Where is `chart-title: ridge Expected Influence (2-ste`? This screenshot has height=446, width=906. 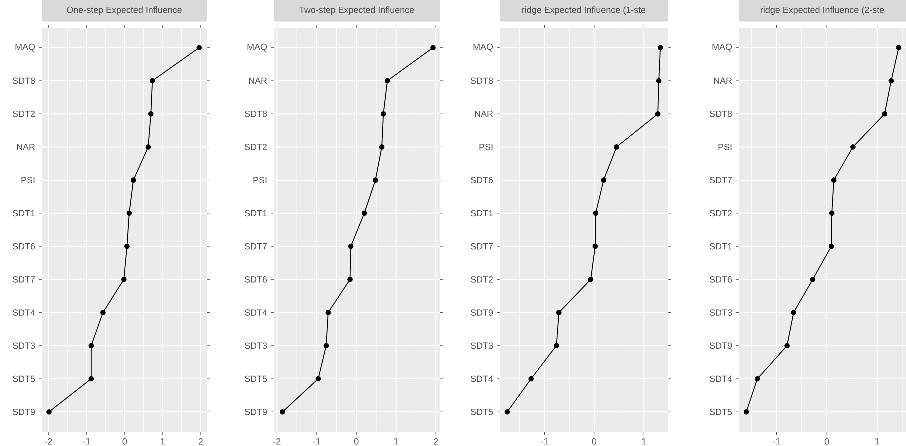
chart-title: ridge Expected Influence (2-ste is located at coordinates (822, 10).